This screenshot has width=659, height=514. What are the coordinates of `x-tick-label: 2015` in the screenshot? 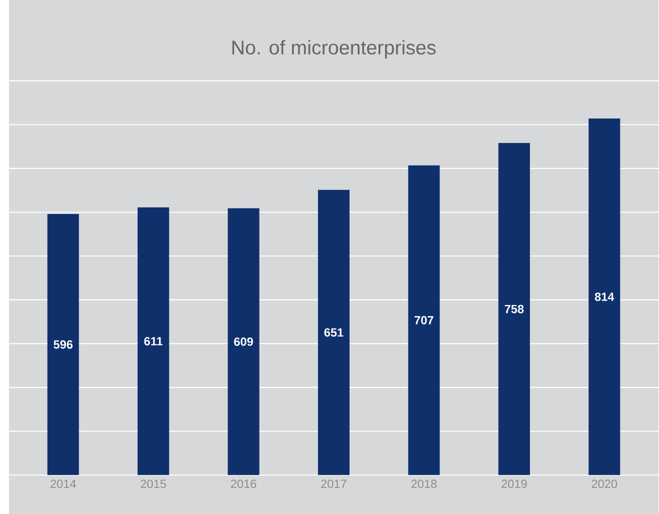 It's located at (153, 483).